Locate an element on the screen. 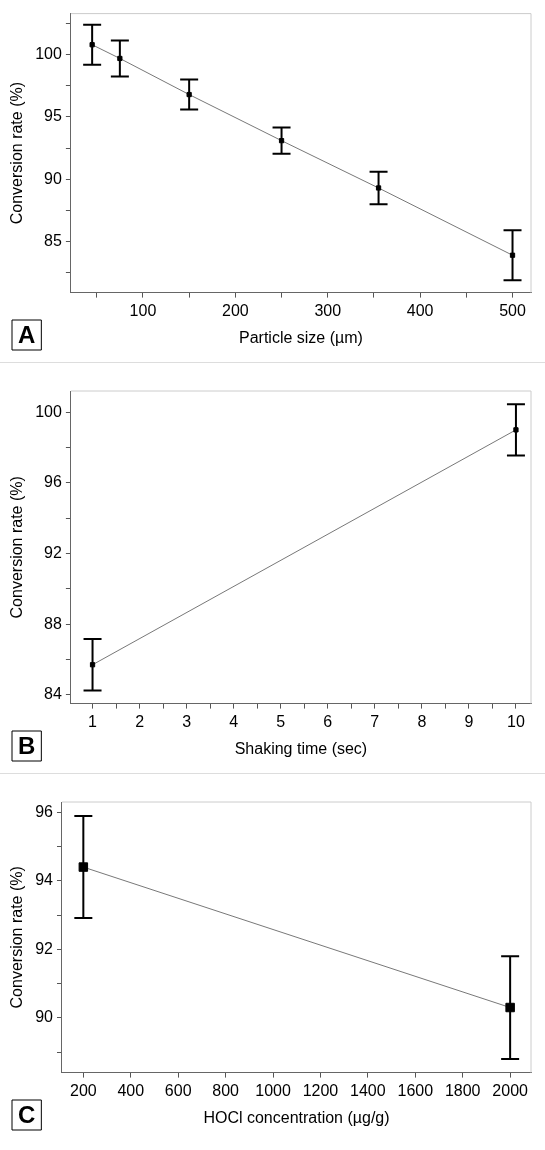 The height and width of the screenshot is (1150, 545). text: A is located at coordinates (27, 334).